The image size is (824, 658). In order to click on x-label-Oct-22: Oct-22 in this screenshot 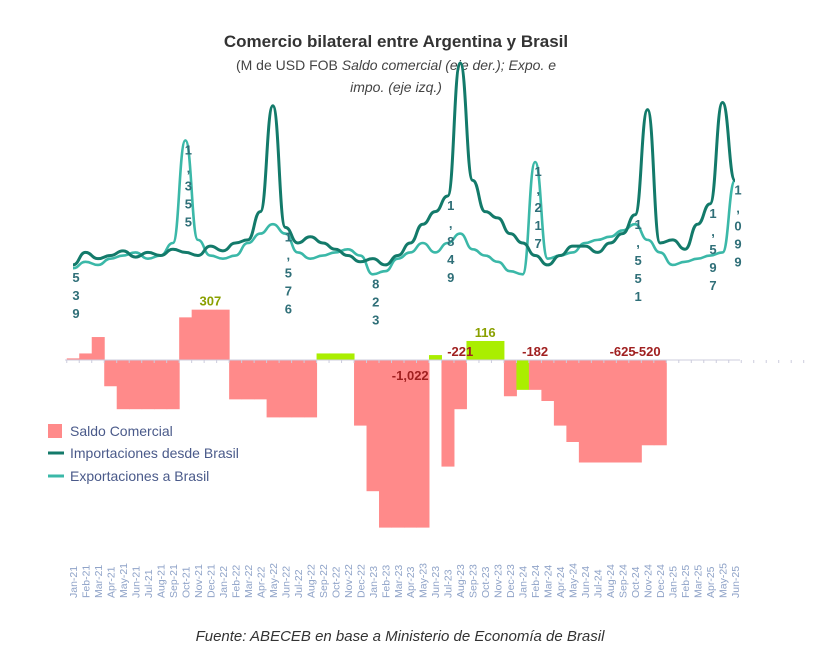, I will do `click(336, 582)`.